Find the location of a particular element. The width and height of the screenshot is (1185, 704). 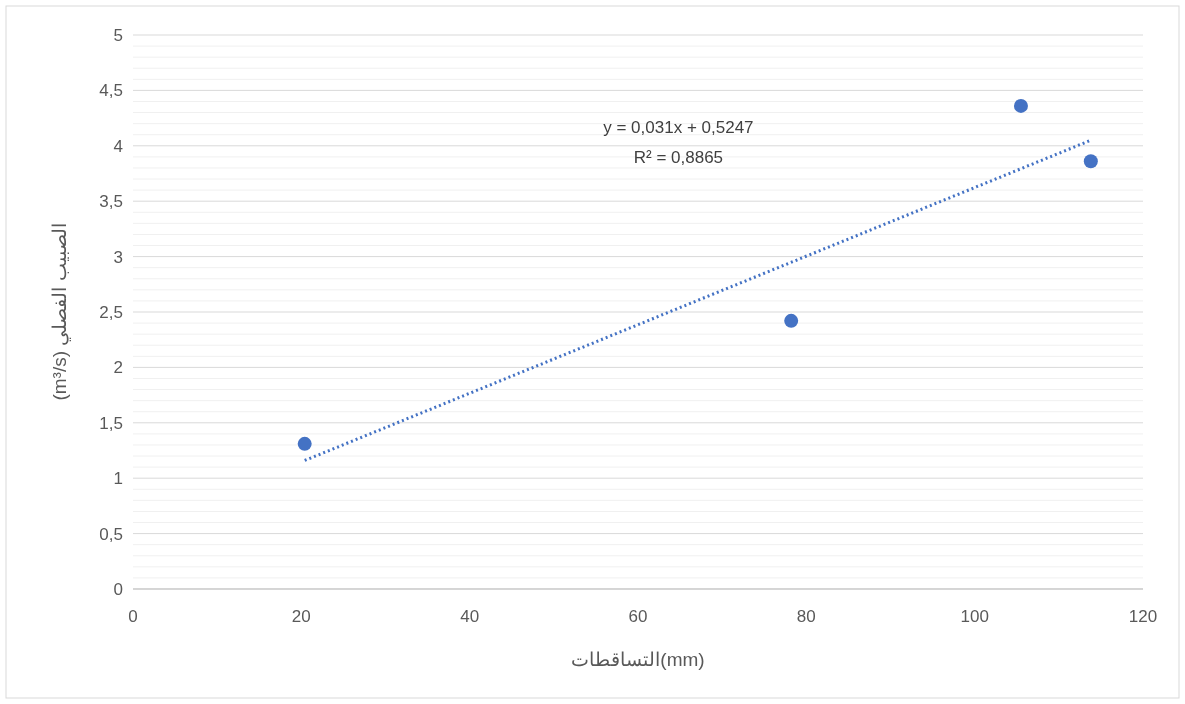

x-tick-label: 0 is located at coordinates (133, 616).